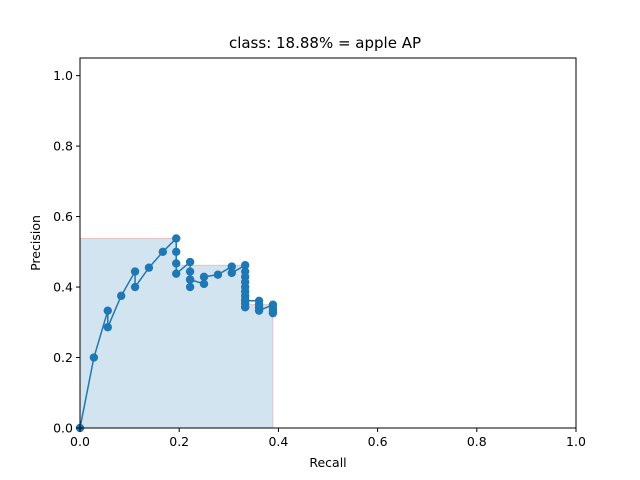 This screenshot has height=480, width=640. Describe the element at coordinates (477, 441) in the screenshot. I see `x-tick-label: 0.8` at that location.